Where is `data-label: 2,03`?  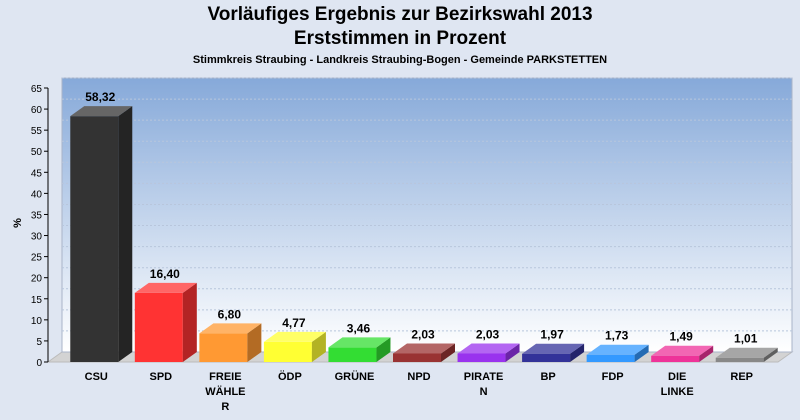 data-label: 2,03 is located at coordinates (423, 334).